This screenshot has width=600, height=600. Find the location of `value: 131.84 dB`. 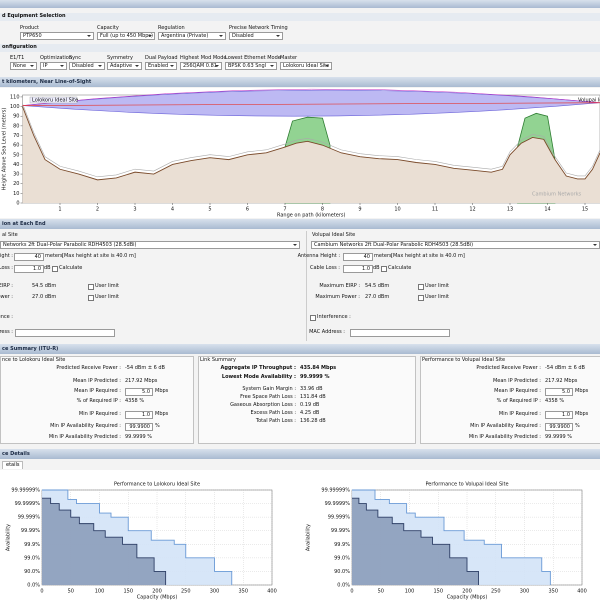

value: 131.84 dB is located at coordinates (313, 397).